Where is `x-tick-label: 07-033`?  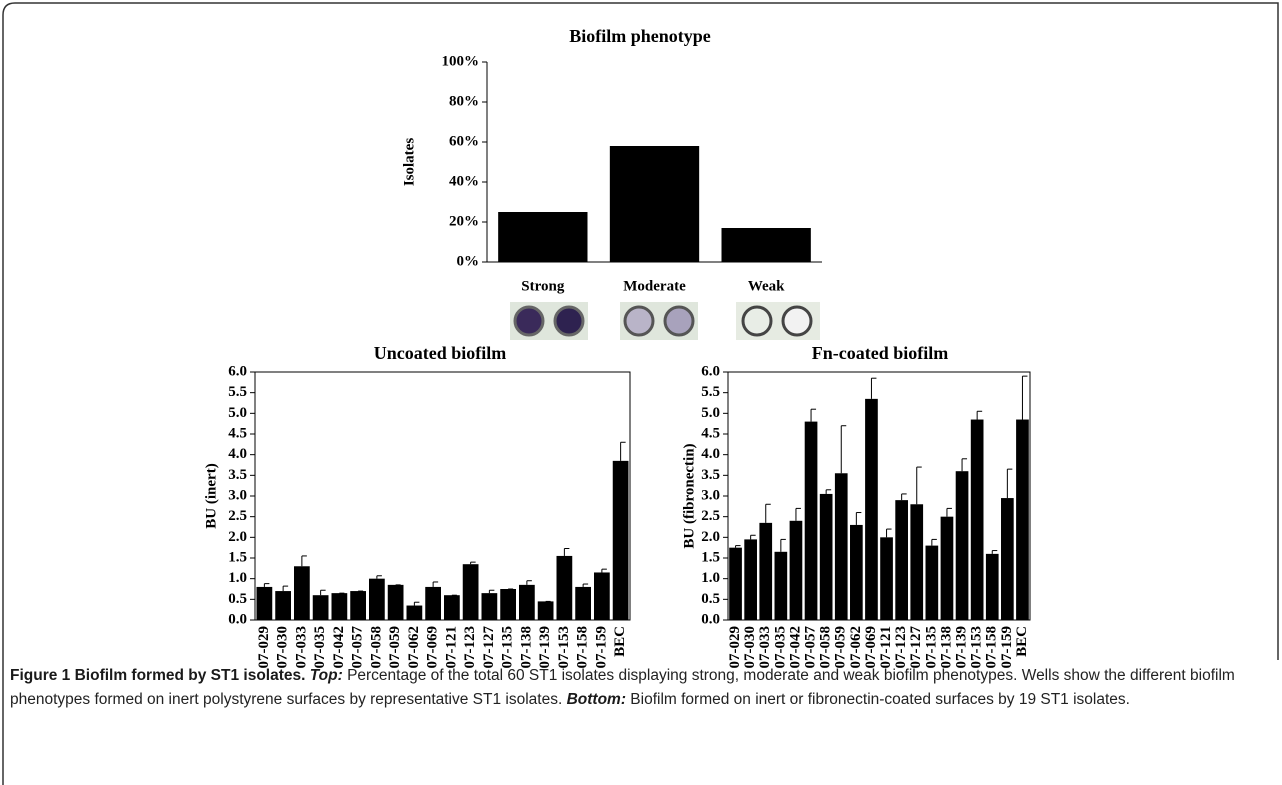
x-tick-label: 07-033 is located at coordinates (301, 647).